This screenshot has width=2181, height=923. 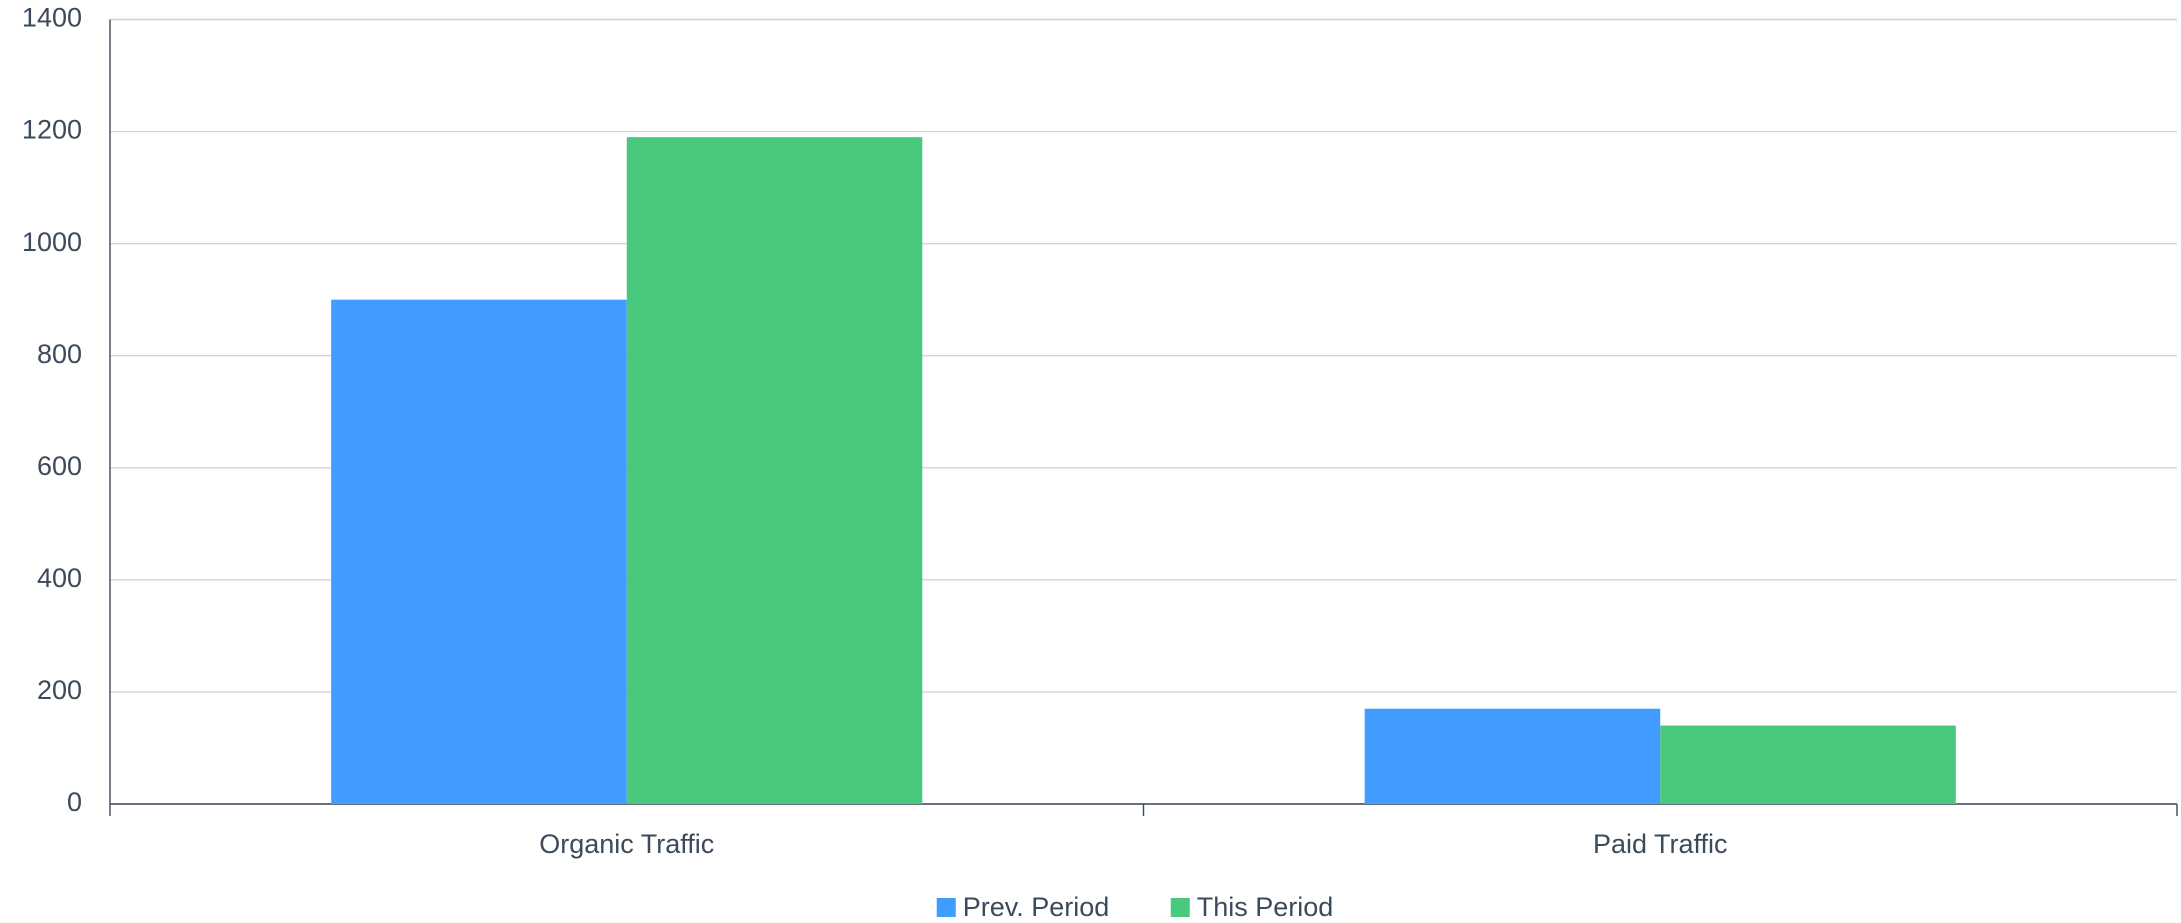 What do you see at coordinates (74, 802) in the screenshot?
I see `y-tick-label: 0` at bounding box center [74, 802].